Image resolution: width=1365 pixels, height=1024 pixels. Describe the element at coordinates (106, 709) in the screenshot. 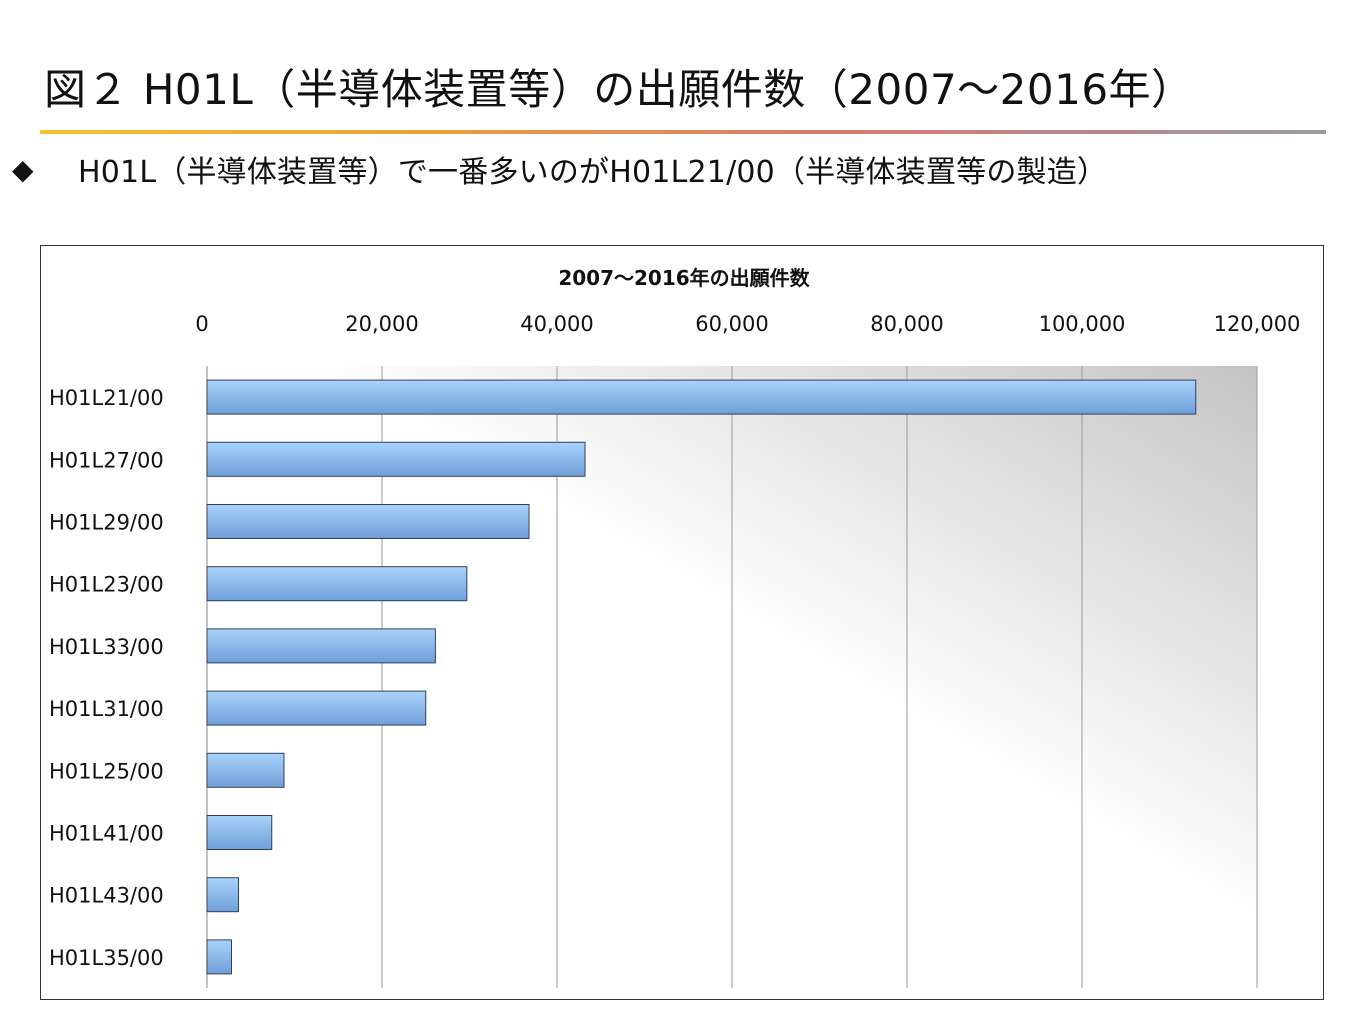

I see `category-label: H01L31/00` at that location.